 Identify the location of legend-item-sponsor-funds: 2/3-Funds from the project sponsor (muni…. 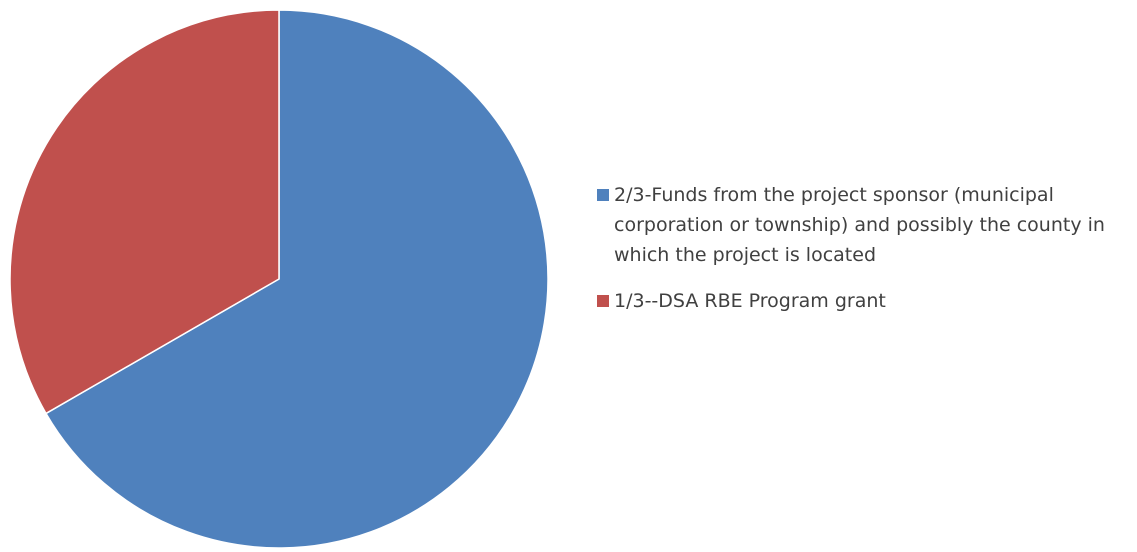
(867, 225).